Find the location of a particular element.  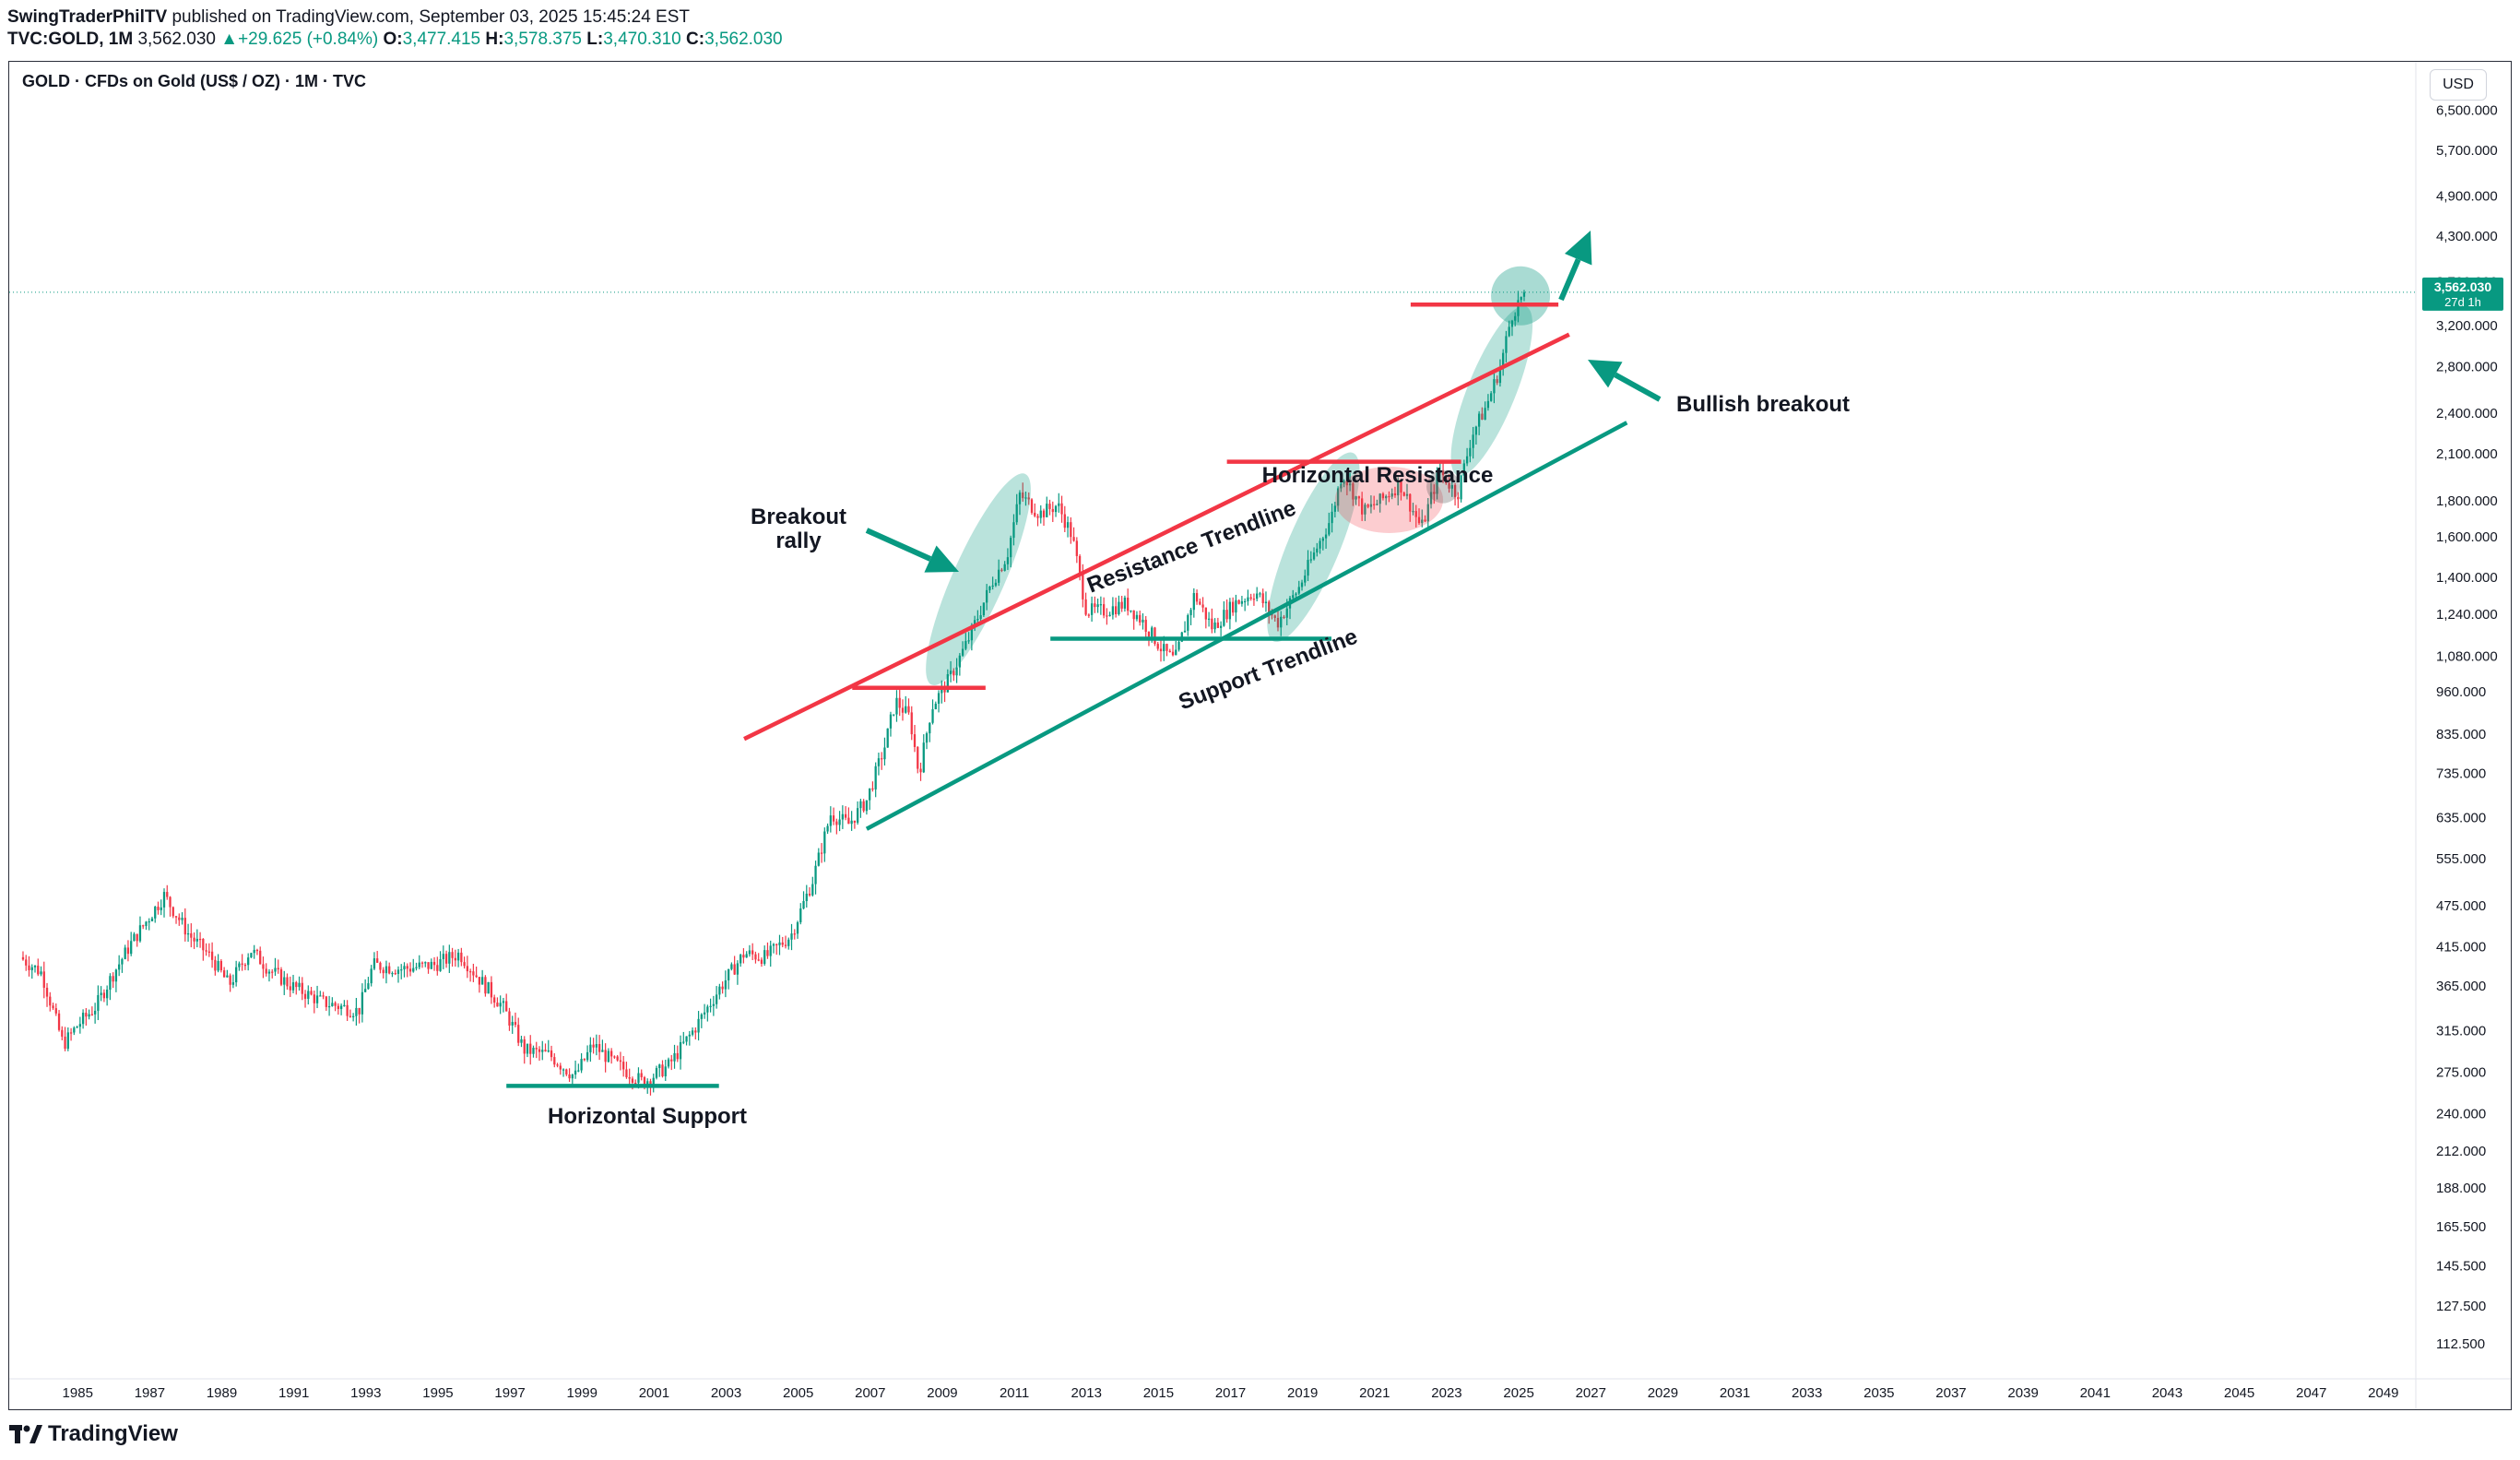

x-tick-label: 2029 is located at coordinates (1663, 1393).